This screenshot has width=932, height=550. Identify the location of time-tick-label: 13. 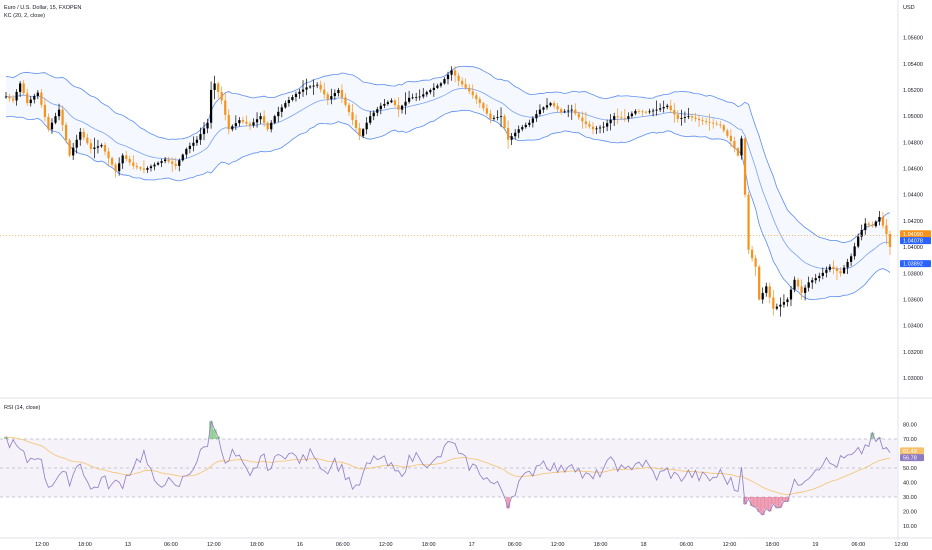
(128, 545).